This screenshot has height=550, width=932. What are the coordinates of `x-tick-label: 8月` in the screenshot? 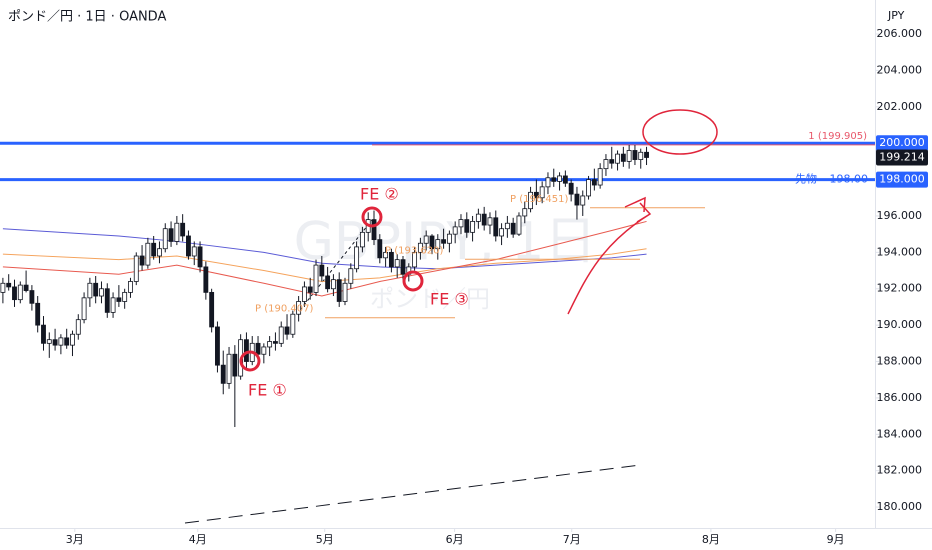 It's located at (711, 539).